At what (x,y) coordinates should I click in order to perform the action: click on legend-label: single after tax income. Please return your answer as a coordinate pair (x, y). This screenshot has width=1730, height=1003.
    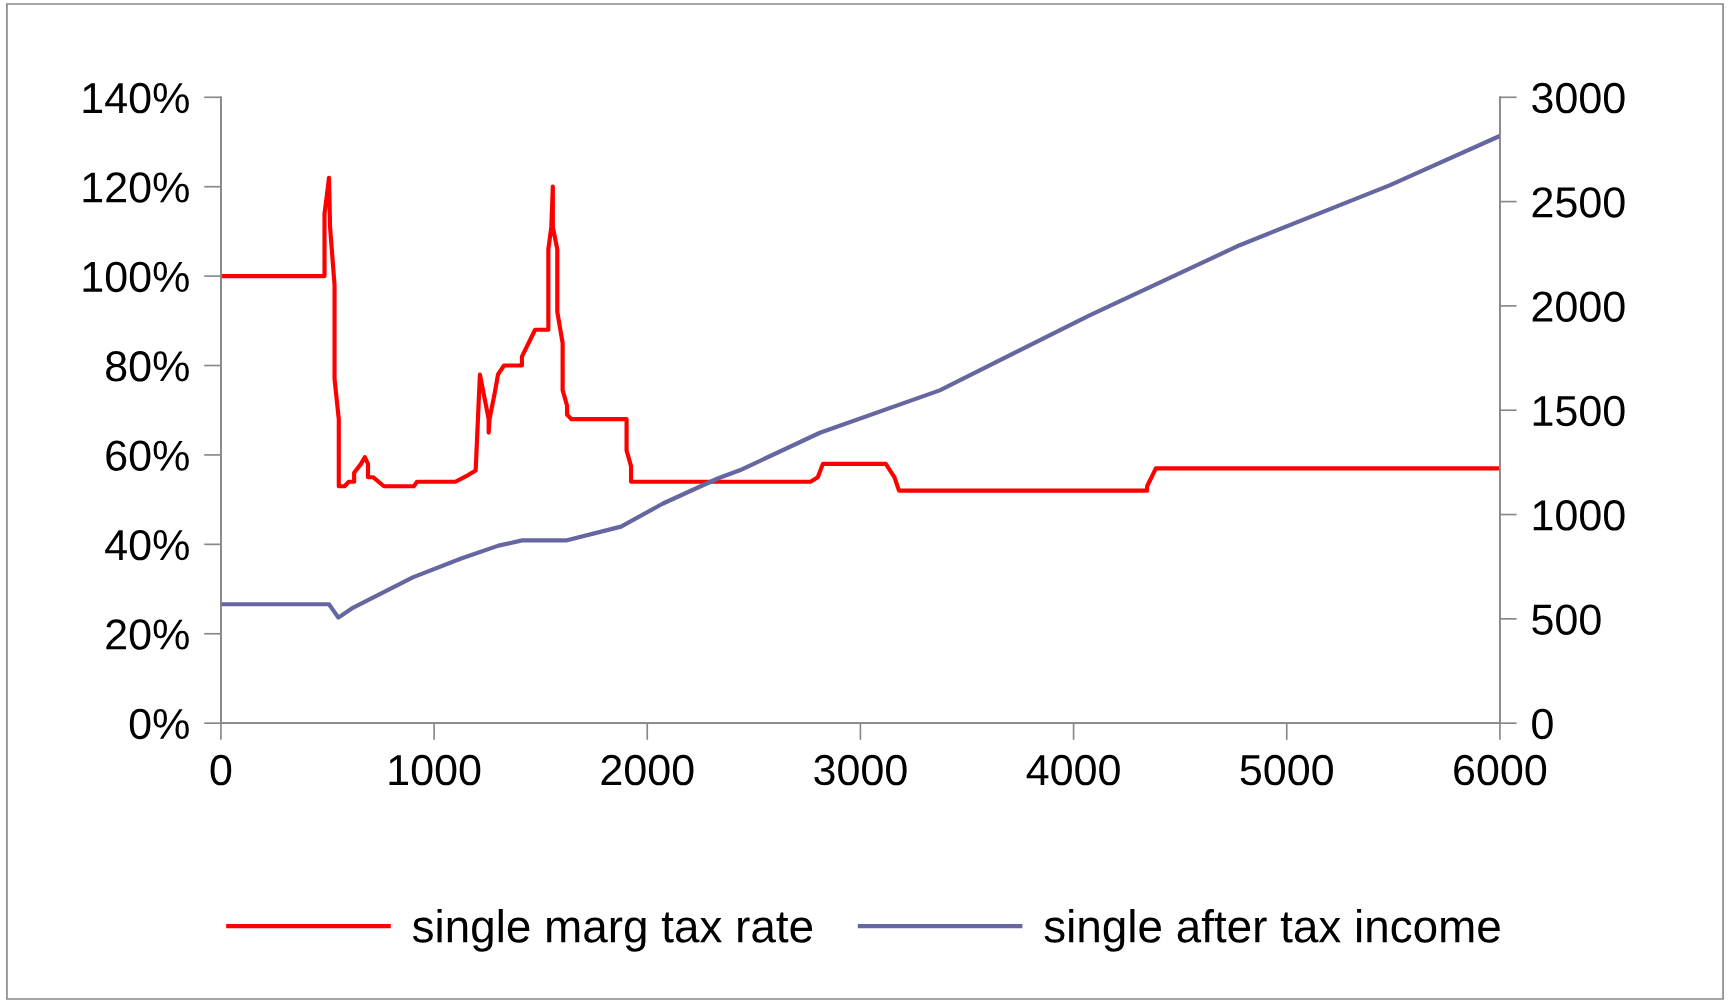
    Looking at the image, I should click on (1272, 930).